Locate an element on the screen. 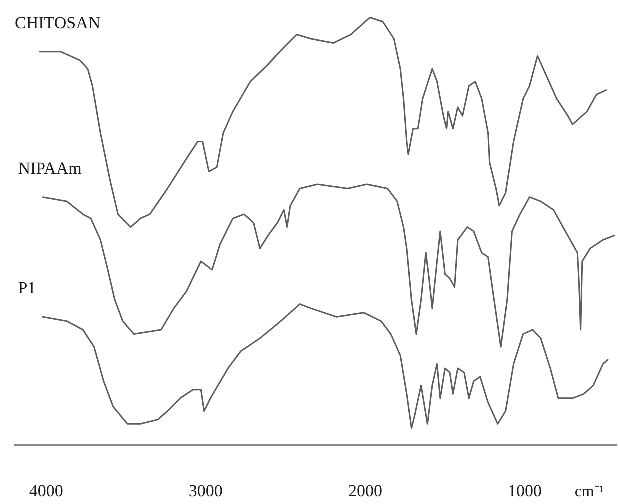  series-label: NIPAAm is located at coordinates (50, 168).